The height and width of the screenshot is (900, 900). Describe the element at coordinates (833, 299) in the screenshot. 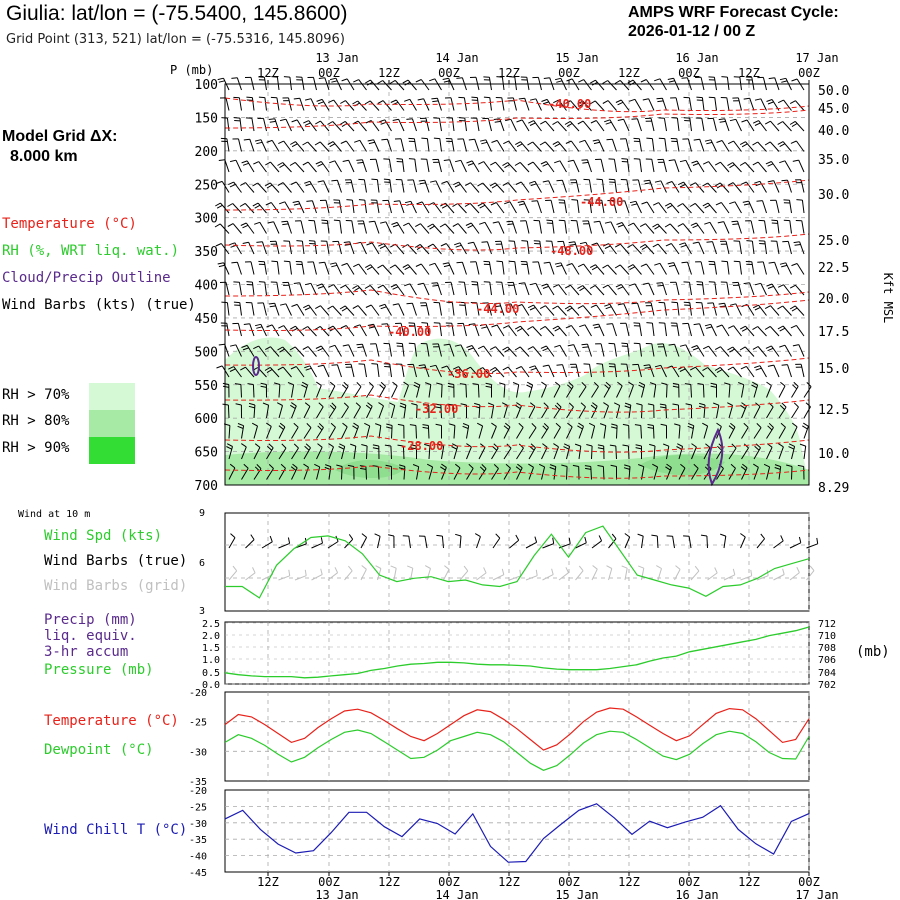

I see `height-tick-label: 20.0` at that location.